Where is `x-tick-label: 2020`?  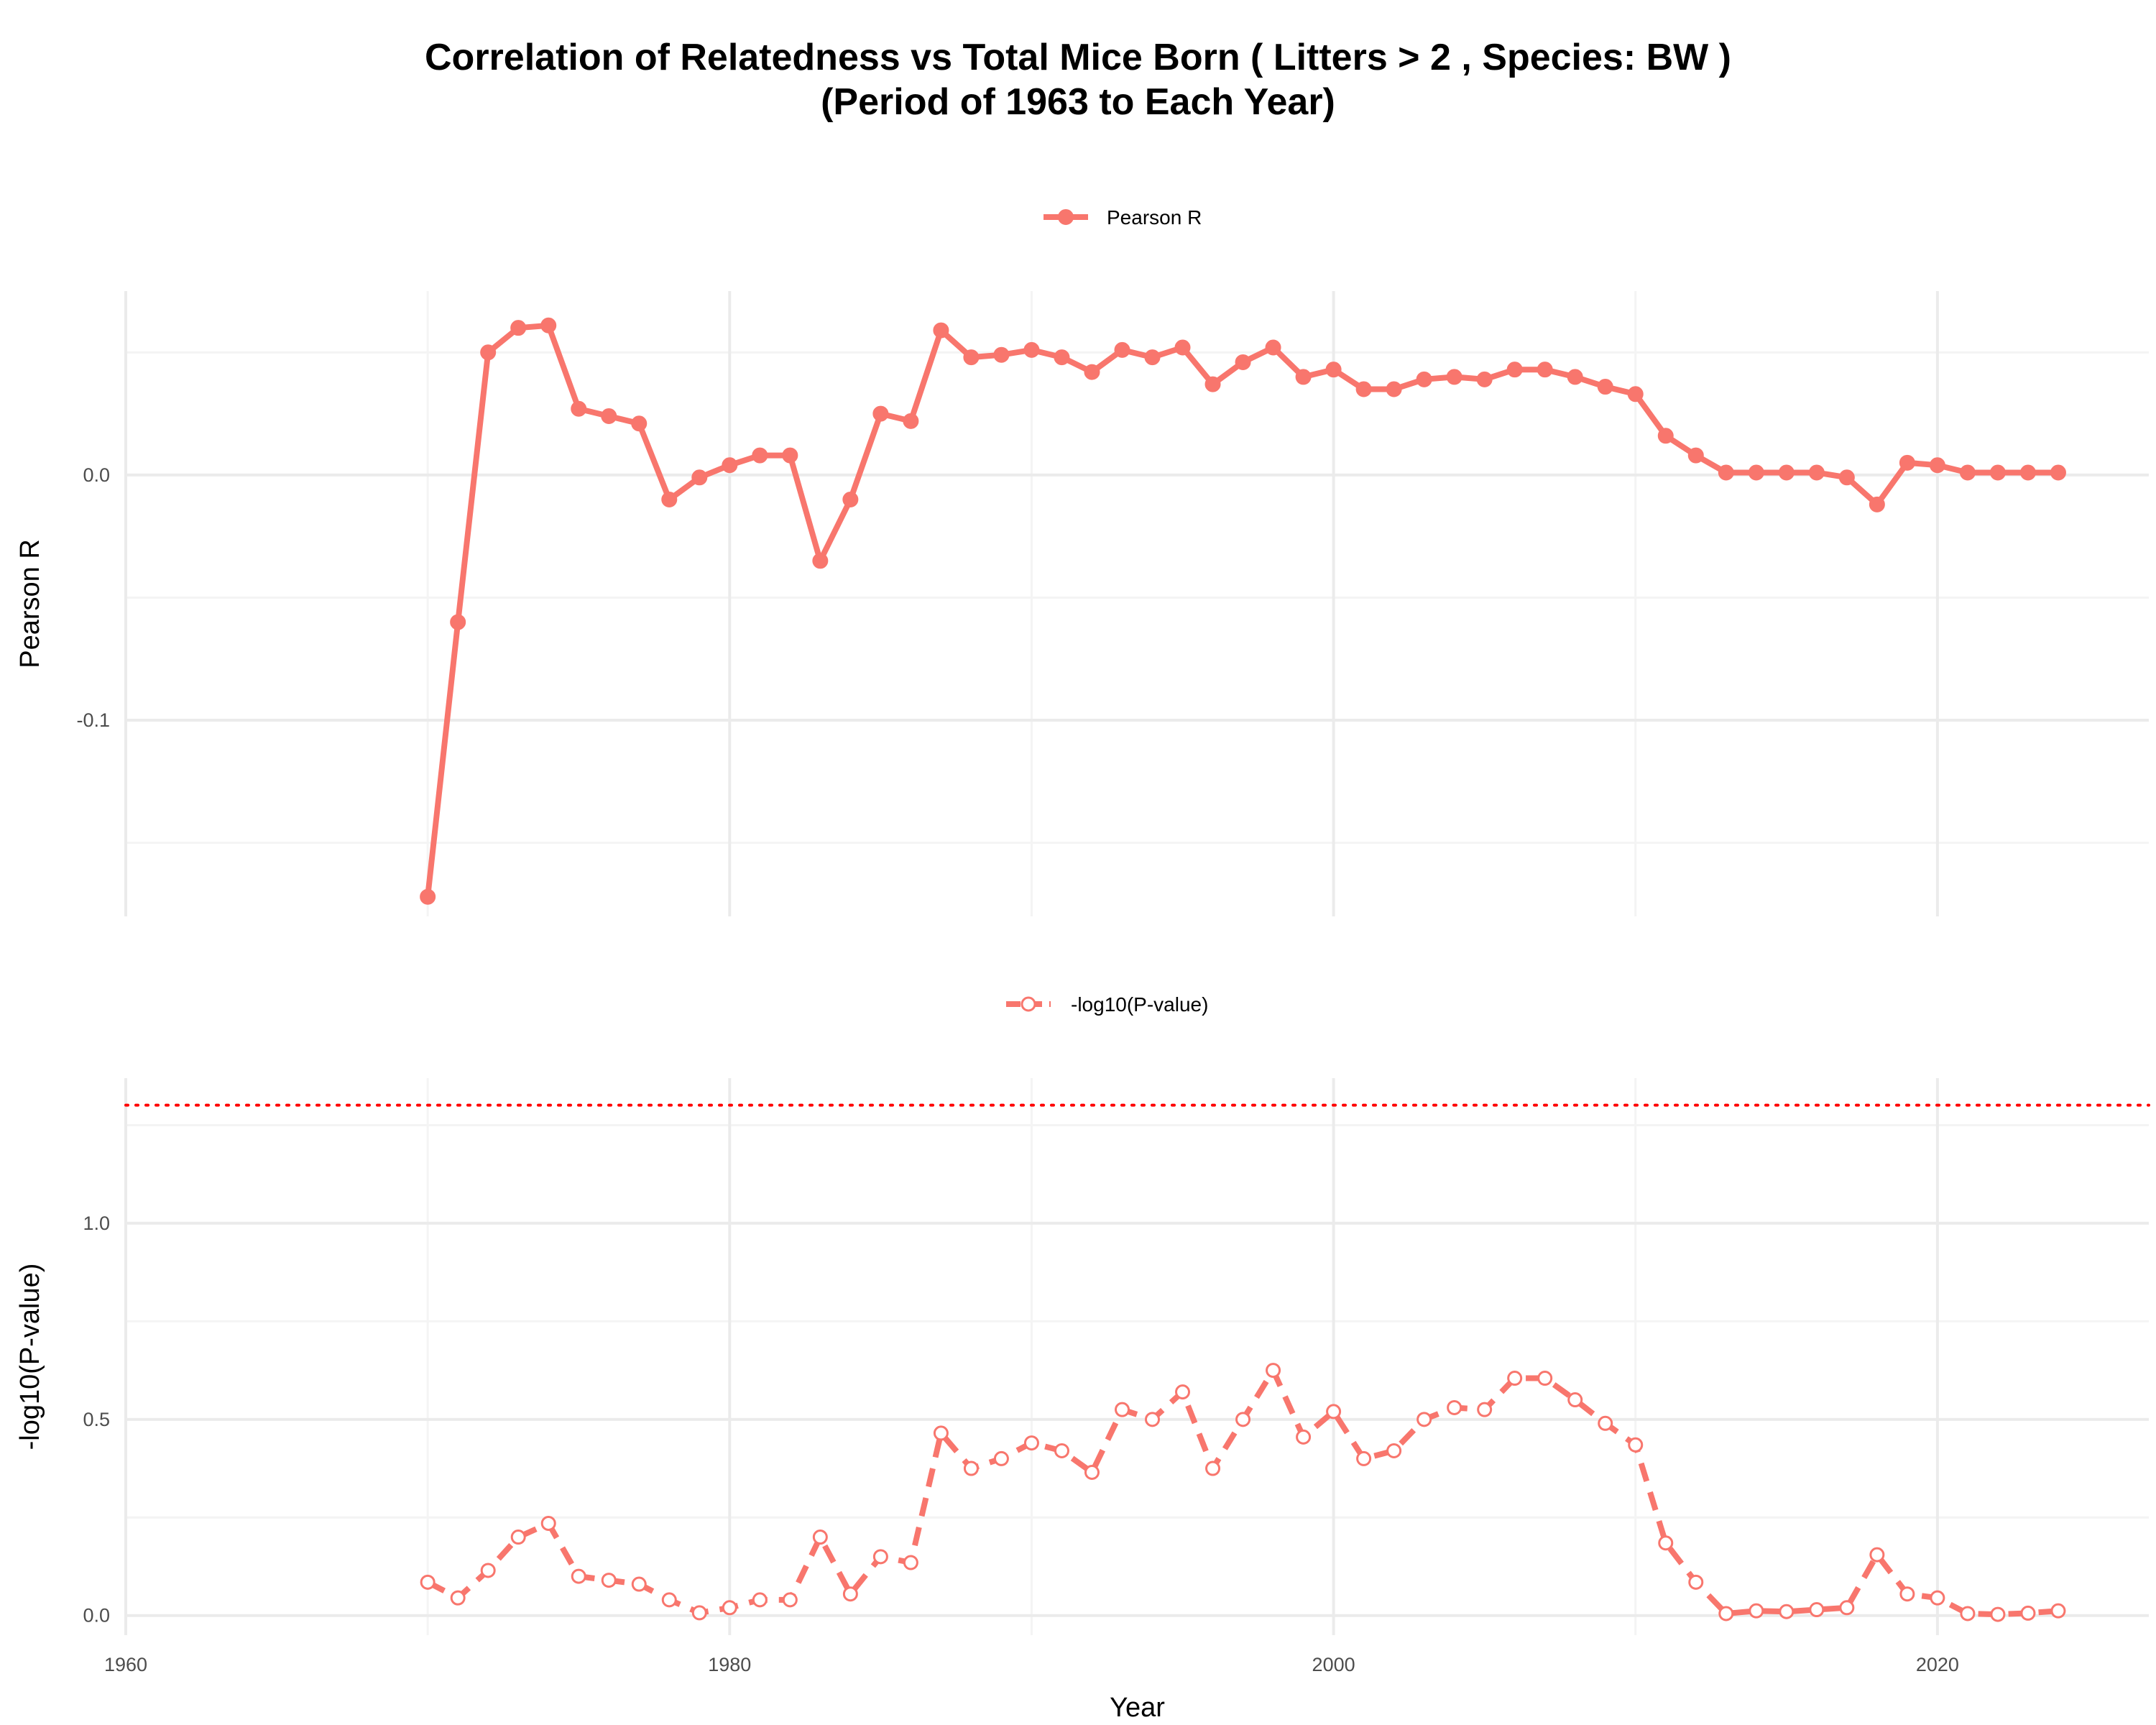 x-tick-label: 2020 is located at coordinates (1938, 1664).